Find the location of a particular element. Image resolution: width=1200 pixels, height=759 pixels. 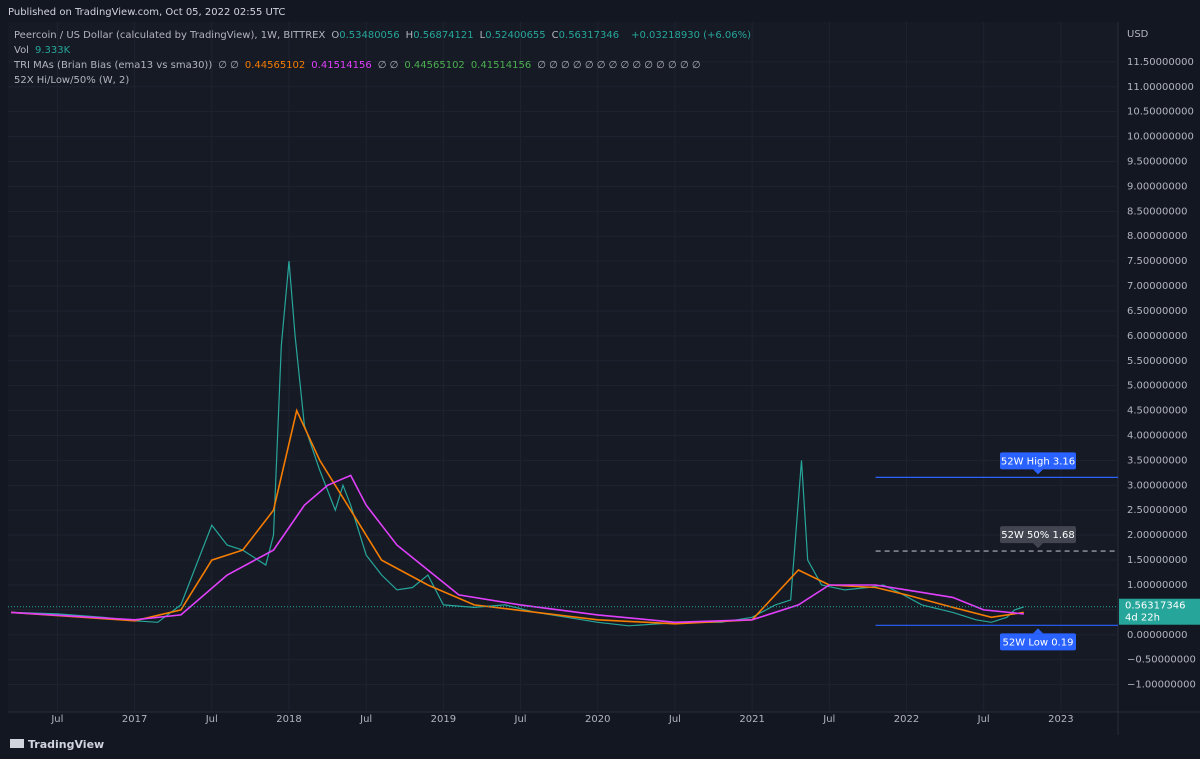

ohlc-key: L is located at coordinates (482, 35).